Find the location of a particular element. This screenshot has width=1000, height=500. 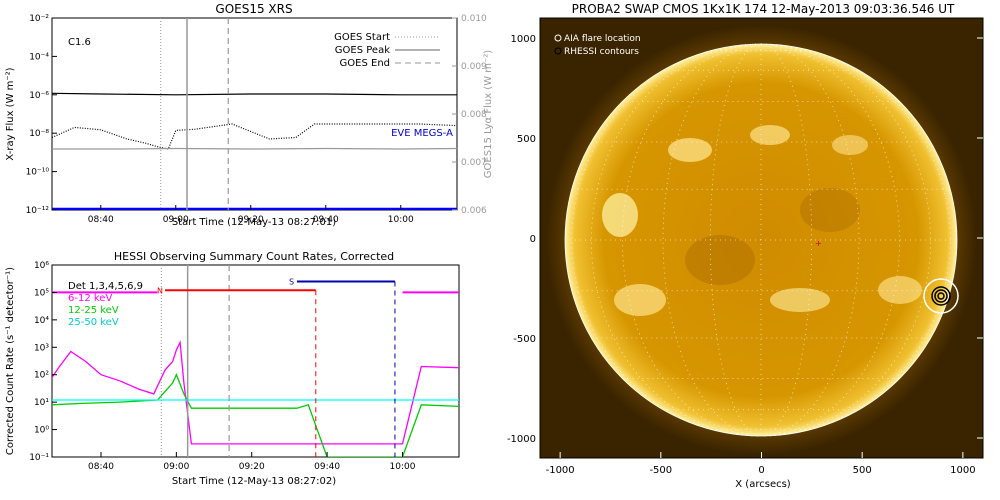

goes-x-tick-label: 09:40 is located at coordinates (326, 220).